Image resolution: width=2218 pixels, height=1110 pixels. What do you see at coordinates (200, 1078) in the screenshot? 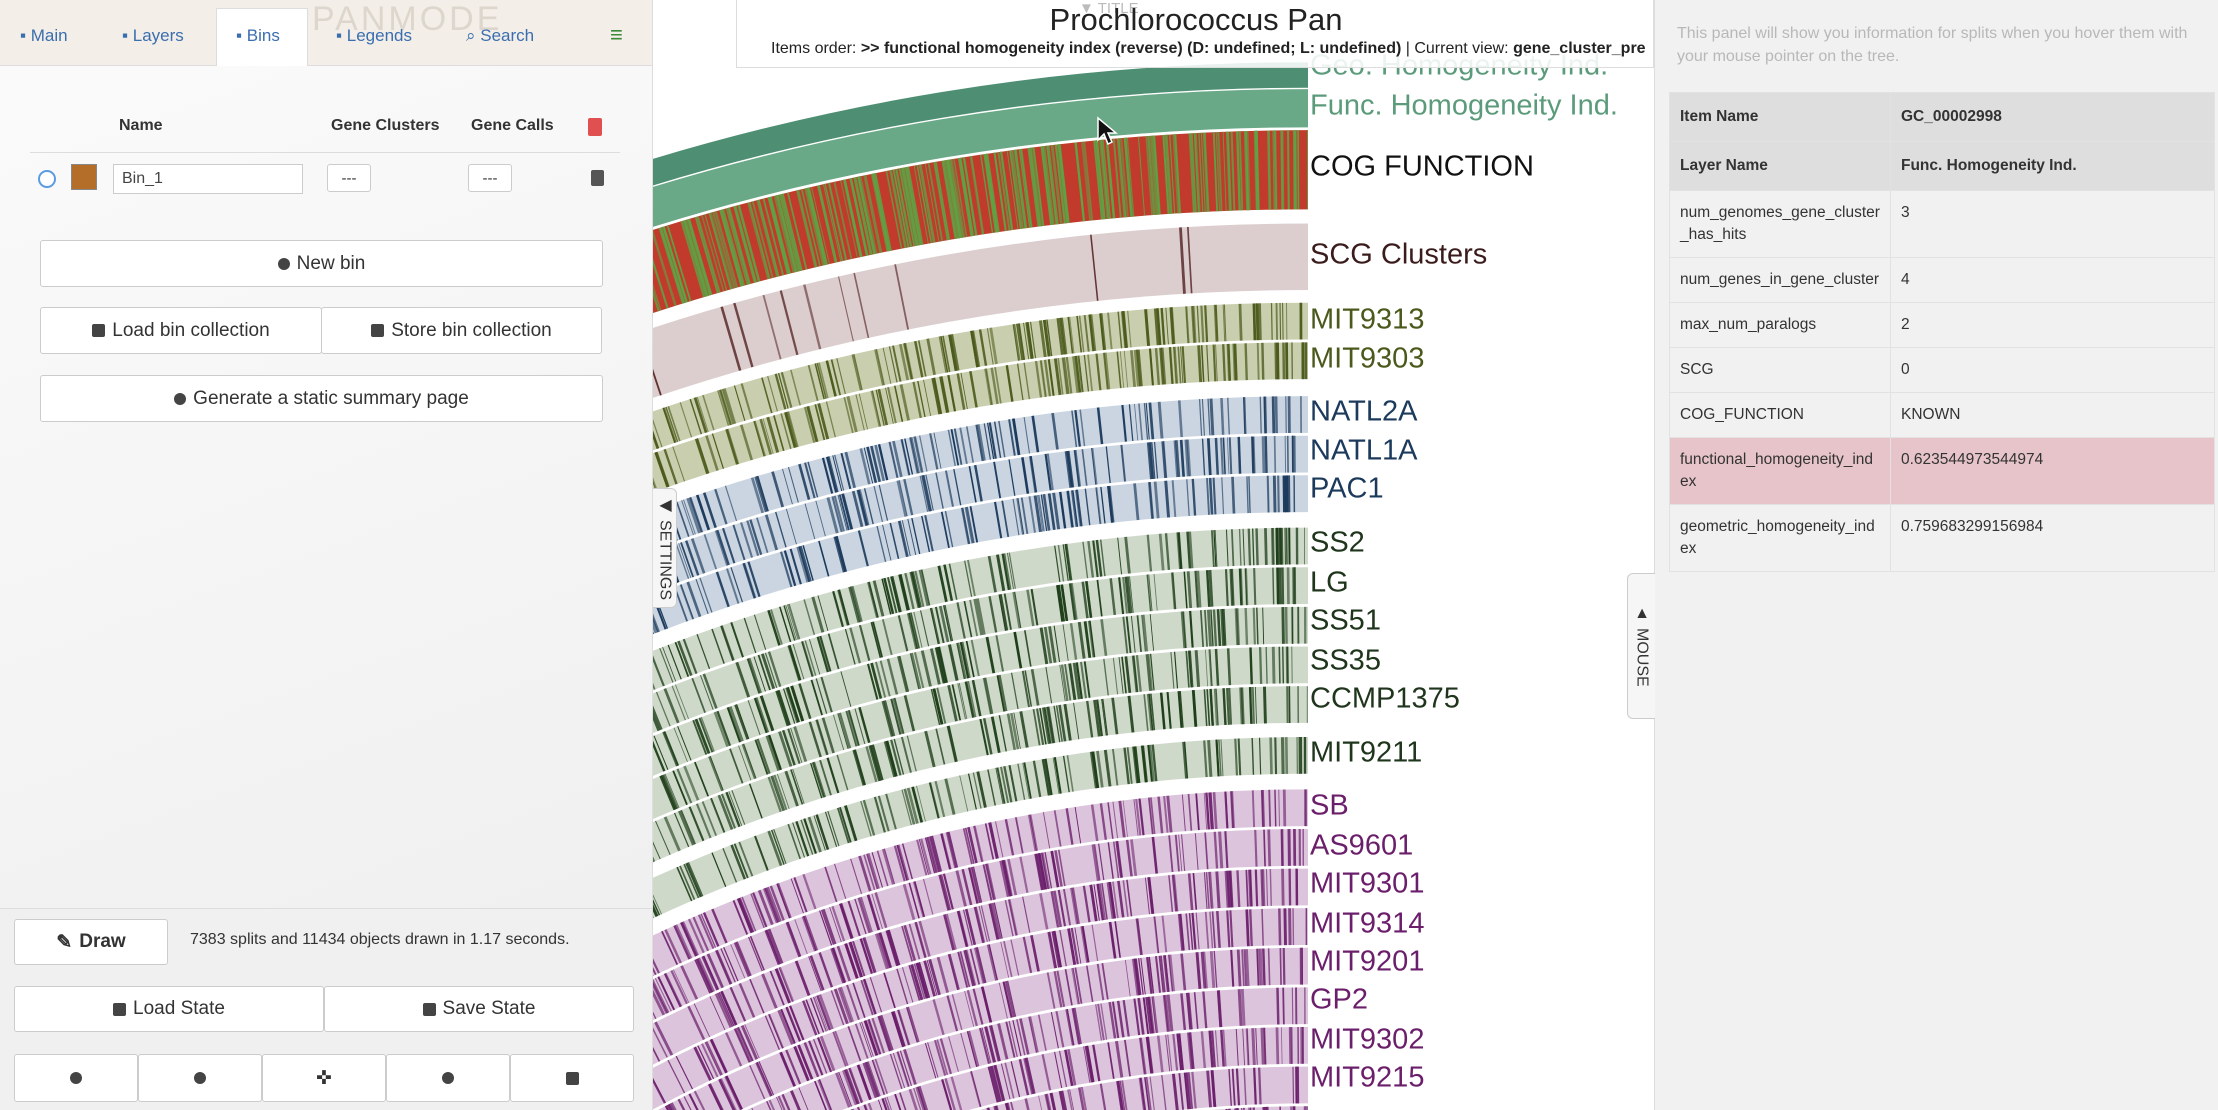
I see `zoom-out-button` at bounding box center [200, 1078].